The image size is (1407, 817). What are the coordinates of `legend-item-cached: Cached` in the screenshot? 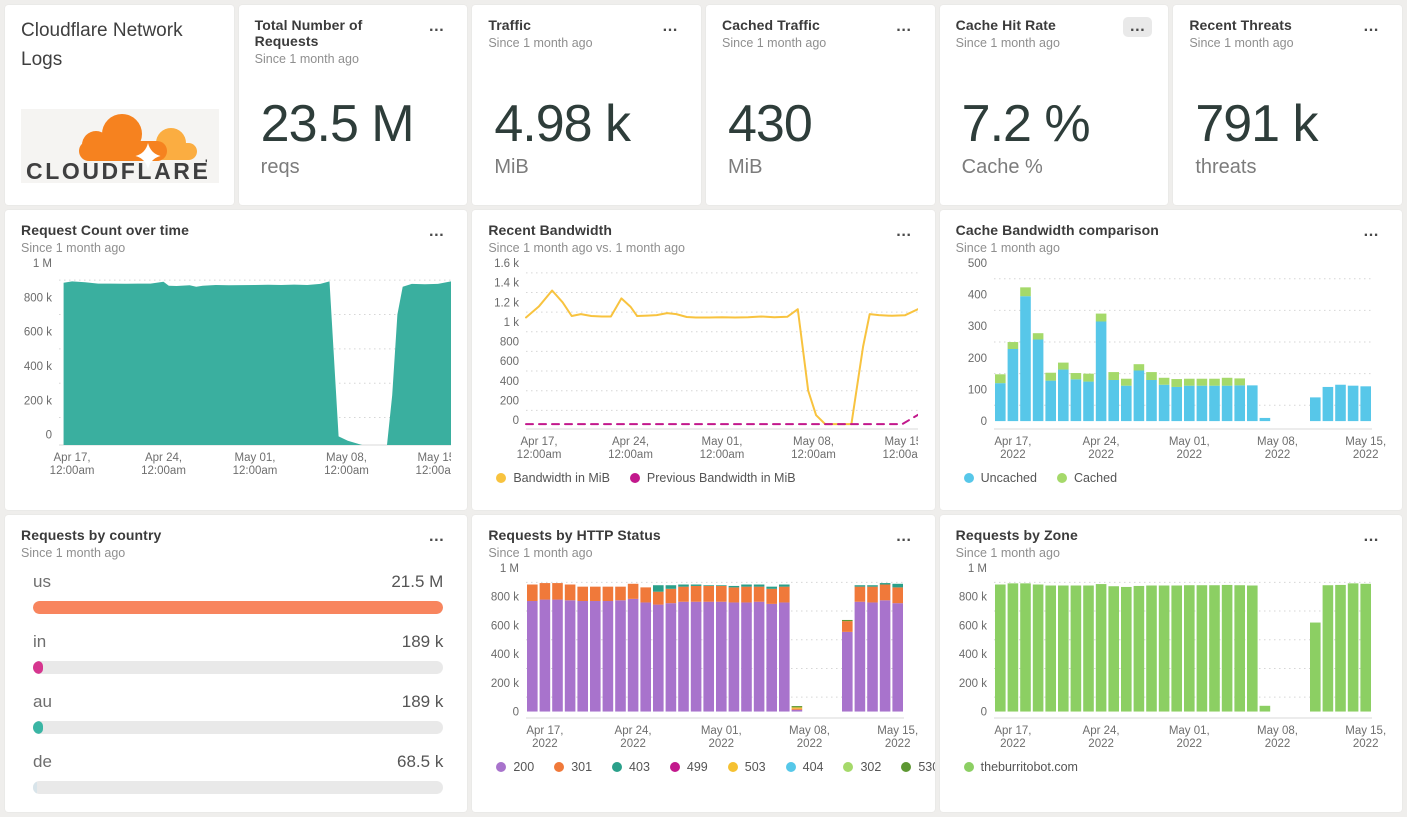 It's located at (1087, 478).